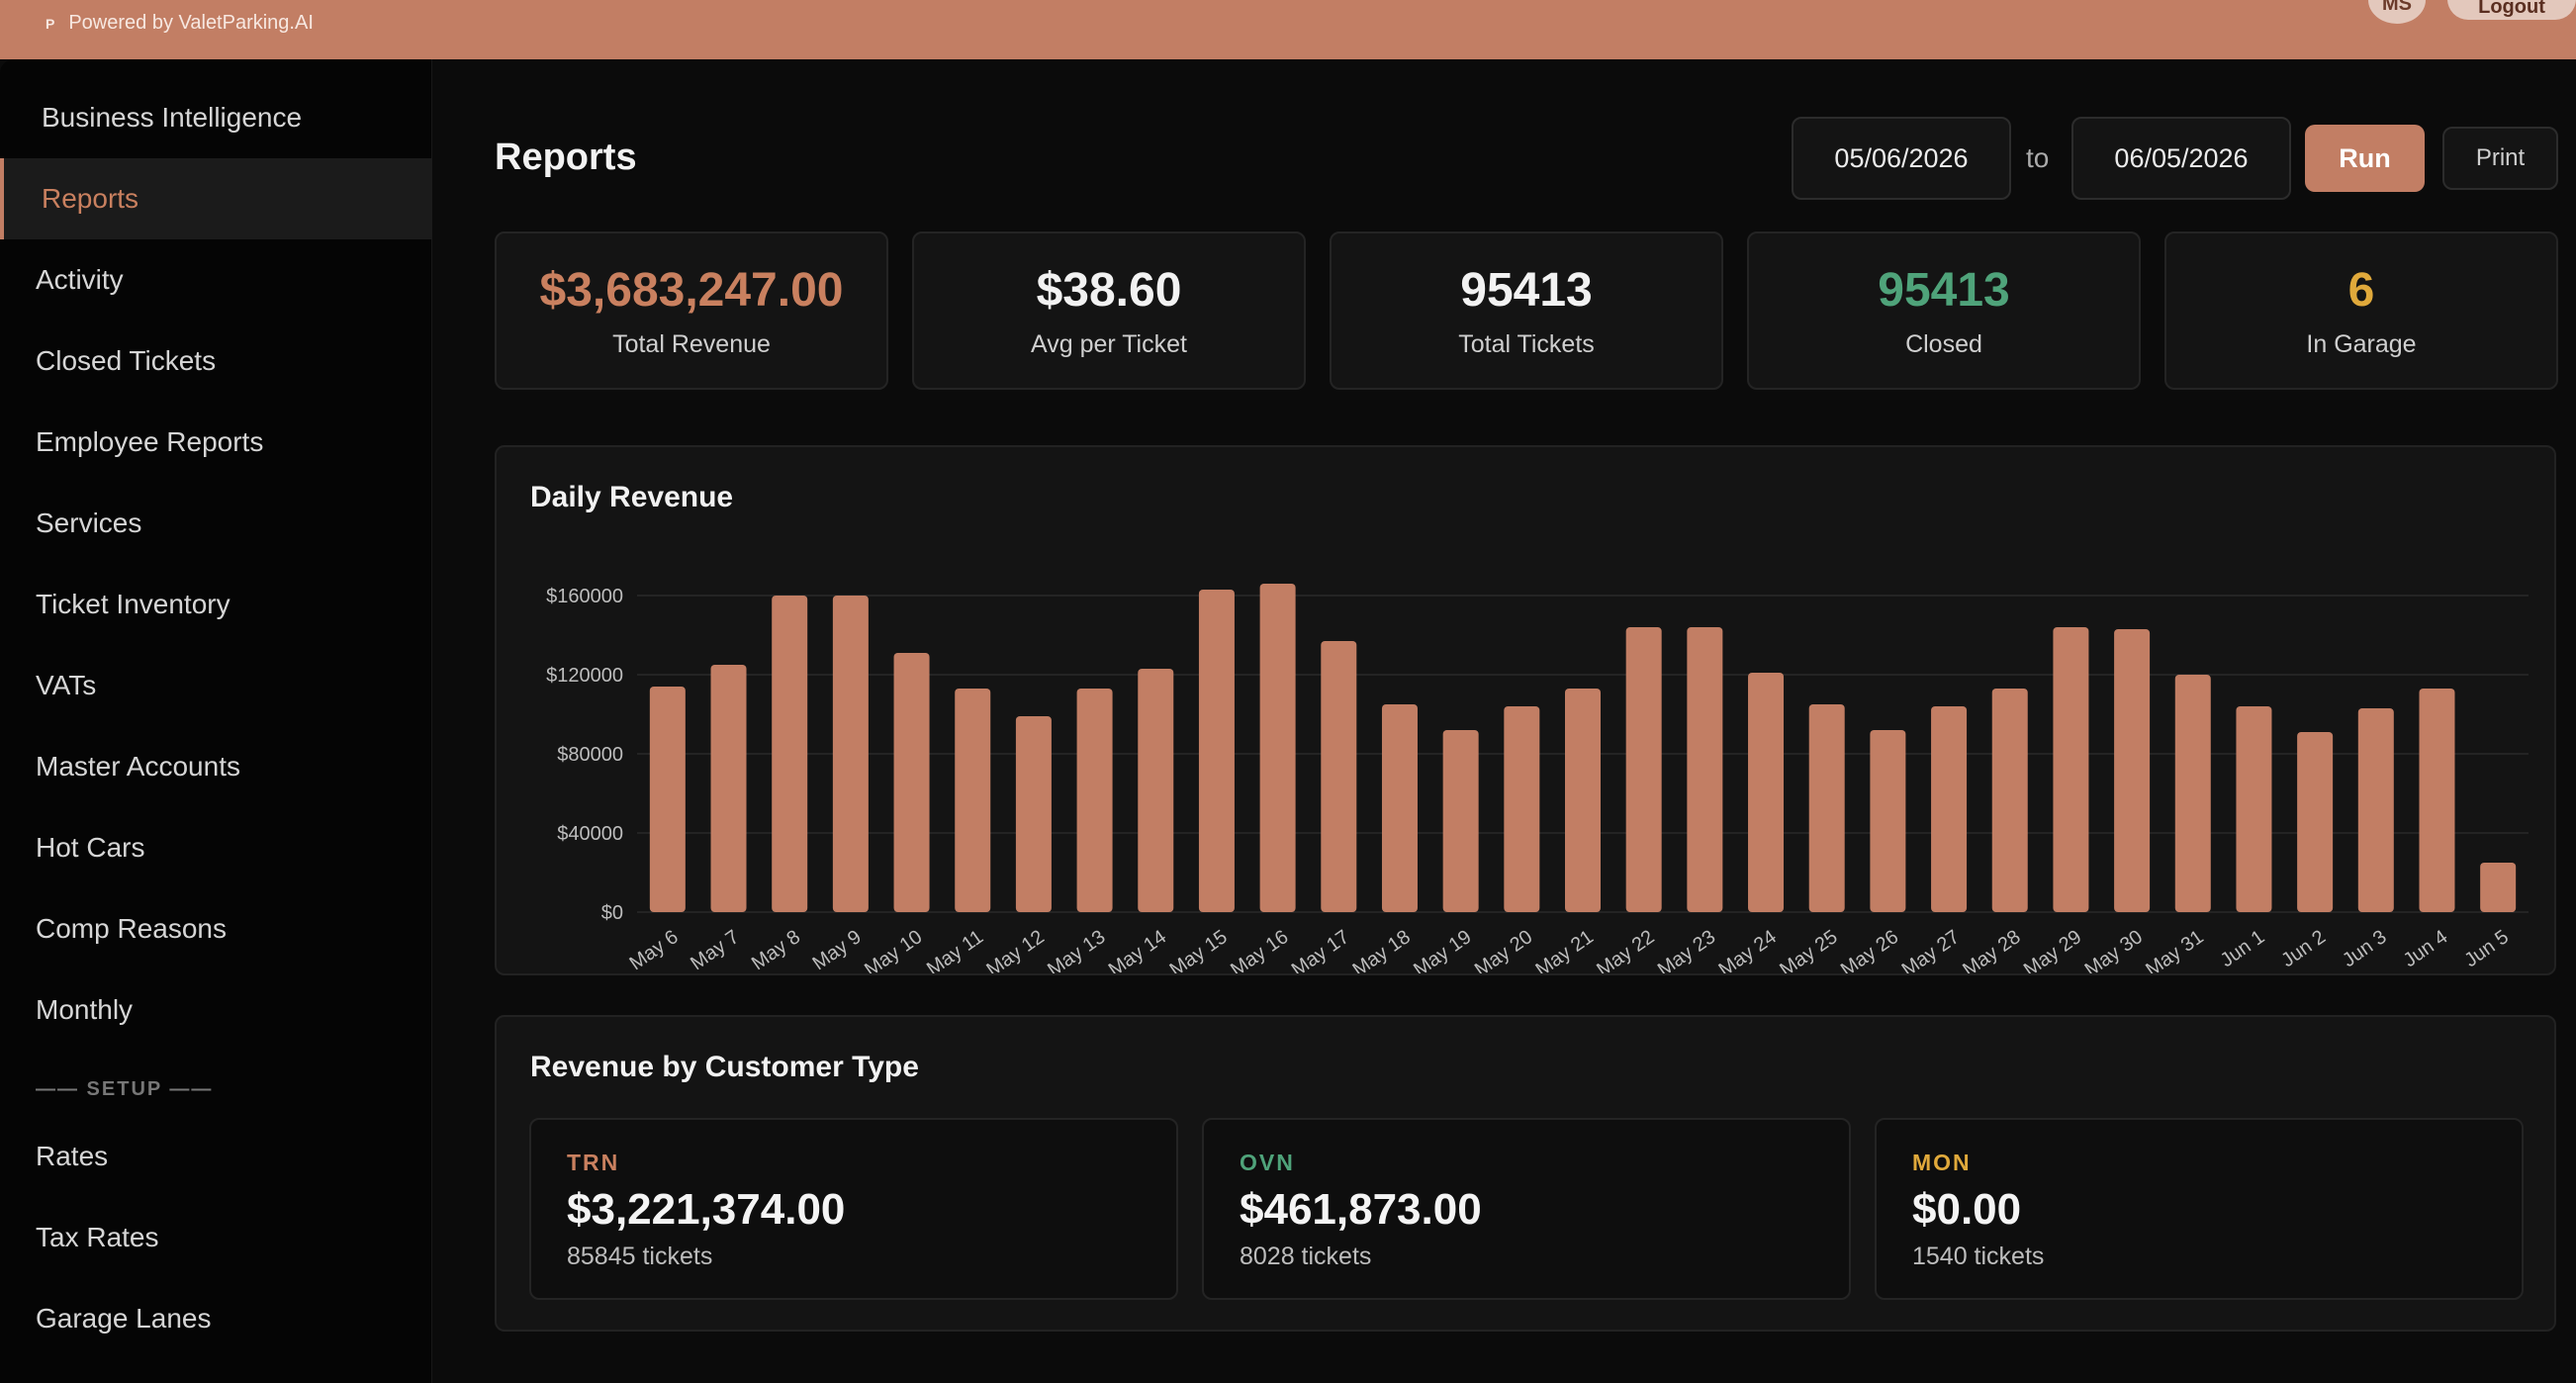  What do you see at coordinates (150, 442) in the screenshot?
I see `sidebar-item-employee-reports: Employee Reports` at bounding box center [150, 442].